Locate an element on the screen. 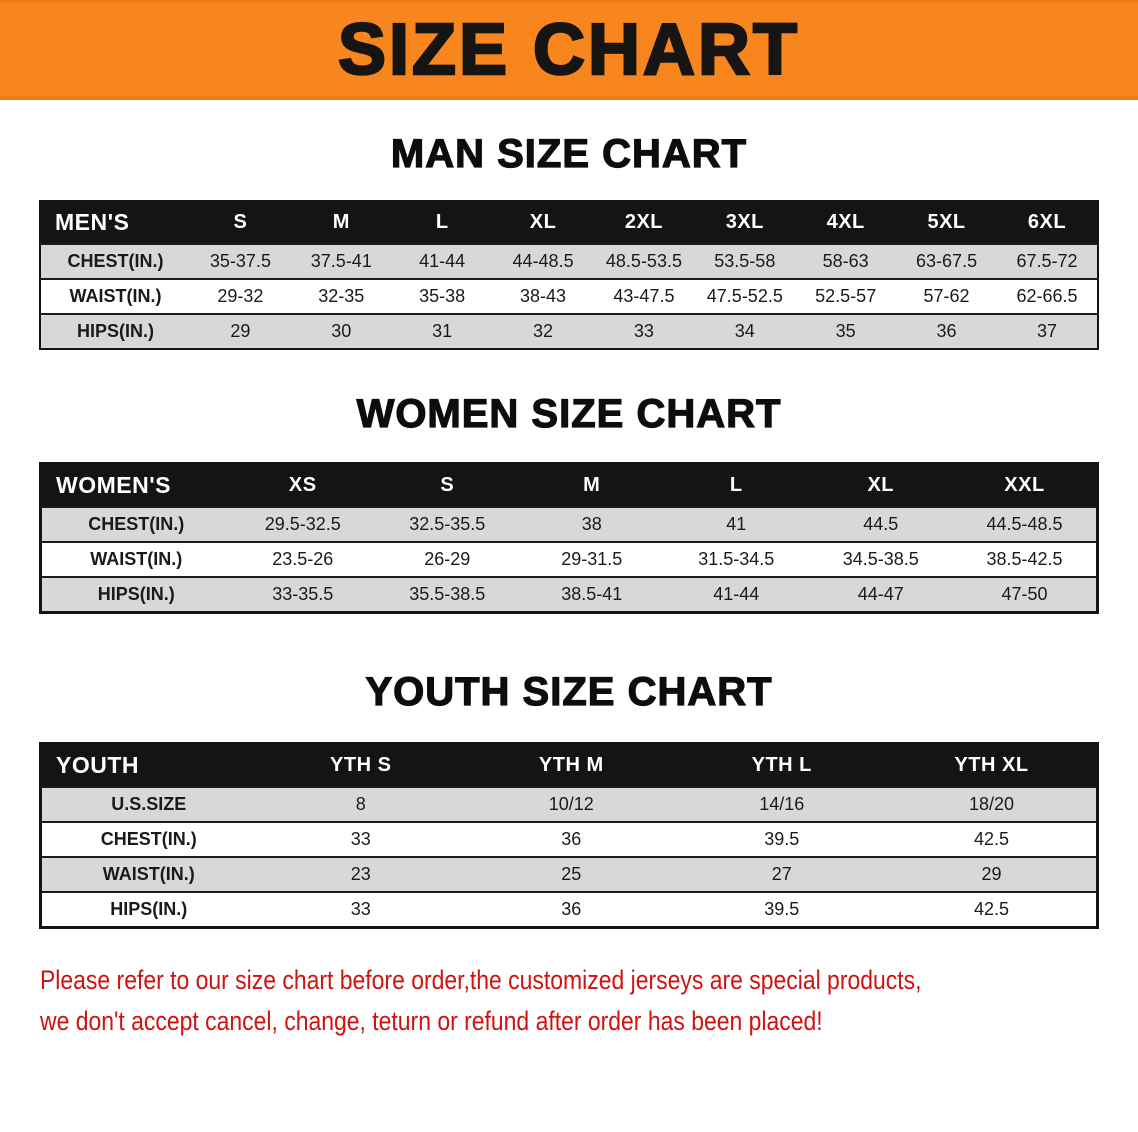  size-value: 36 is located at coordinates (946, 331).